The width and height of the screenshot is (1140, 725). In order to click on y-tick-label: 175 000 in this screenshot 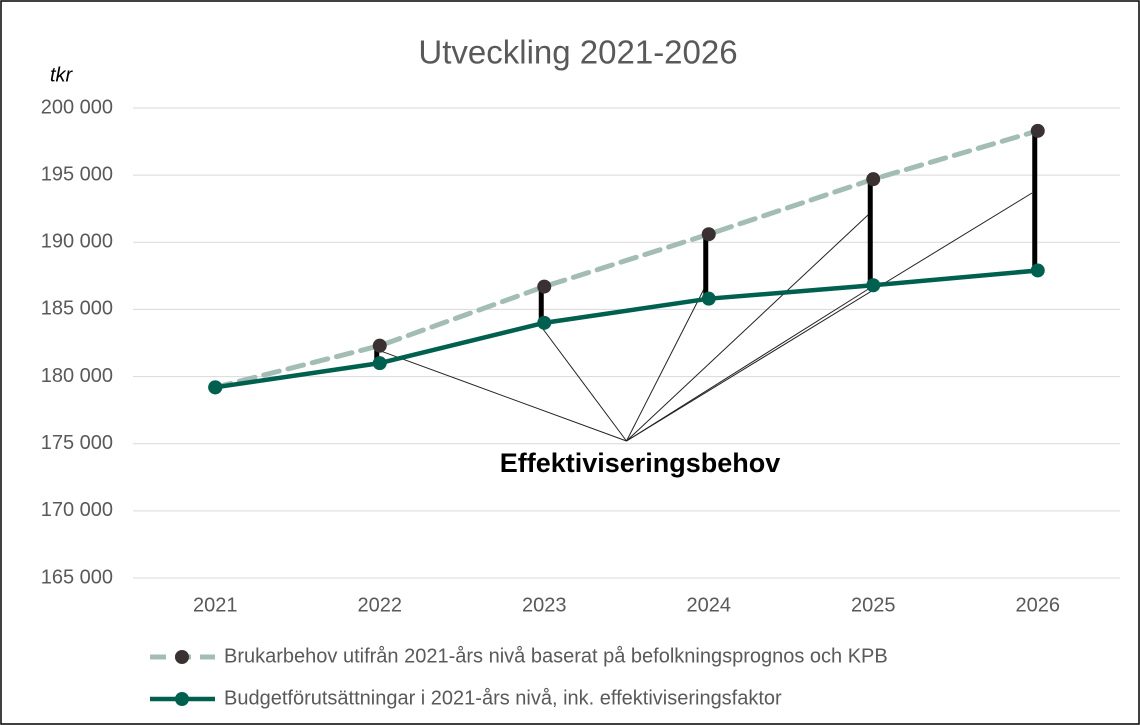, I will do `click(77, 443)`.